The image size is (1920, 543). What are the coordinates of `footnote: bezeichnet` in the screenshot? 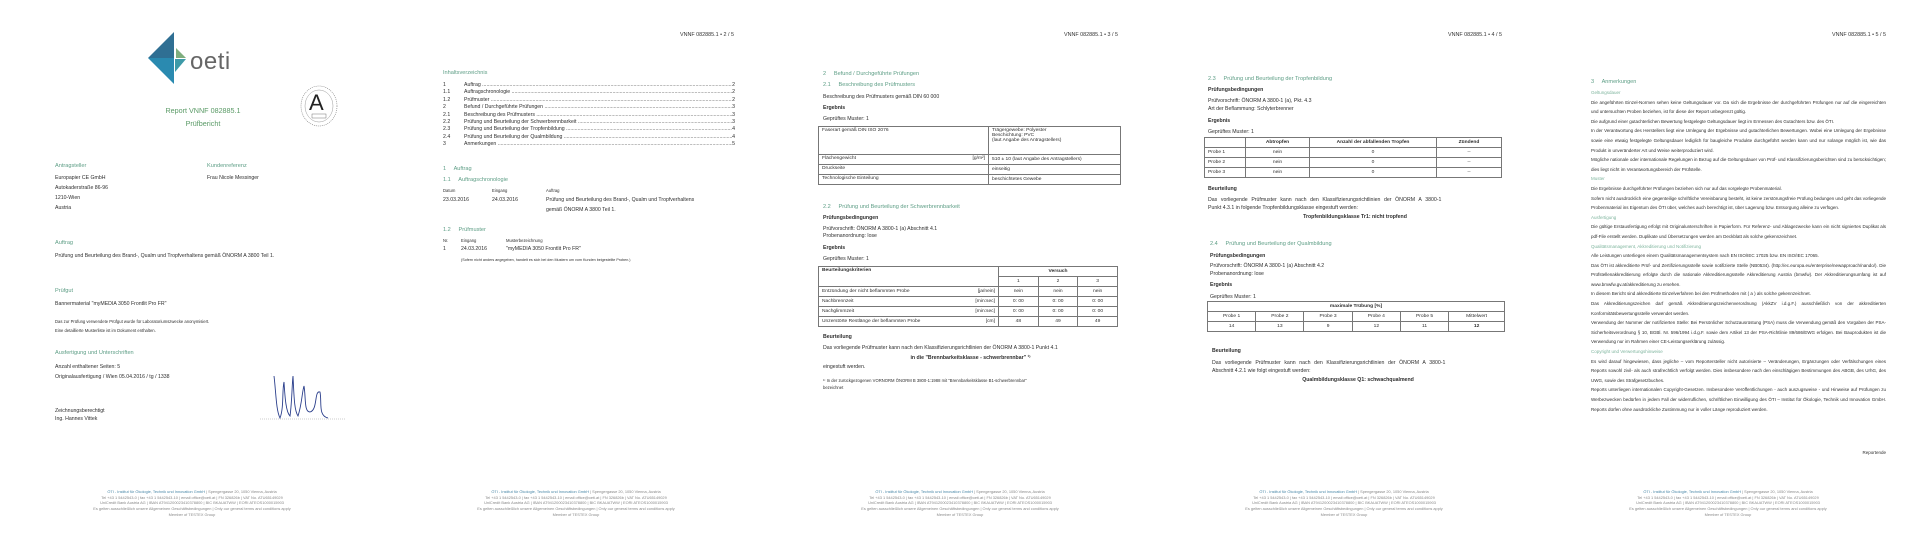 It's located at (833, 387).